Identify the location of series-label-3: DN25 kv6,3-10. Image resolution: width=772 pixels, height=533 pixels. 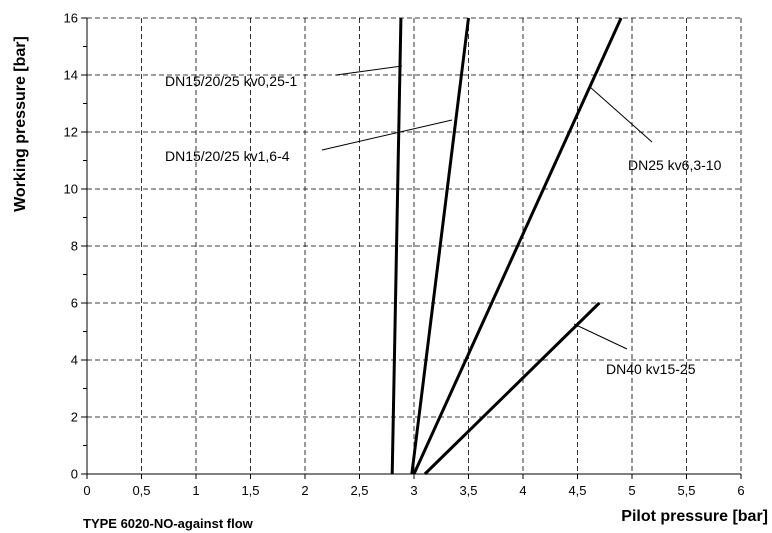
(675, 165).